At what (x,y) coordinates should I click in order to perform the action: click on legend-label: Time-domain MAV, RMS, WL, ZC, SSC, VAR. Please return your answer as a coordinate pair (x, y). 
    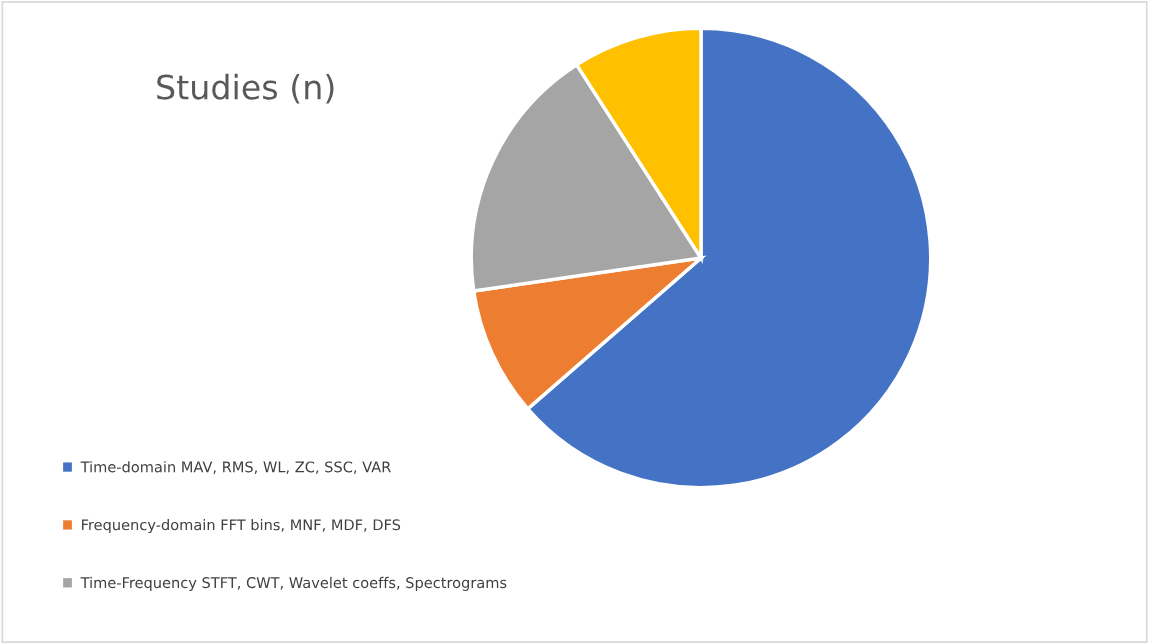
    Looking at the image, I should click on (235, 467).